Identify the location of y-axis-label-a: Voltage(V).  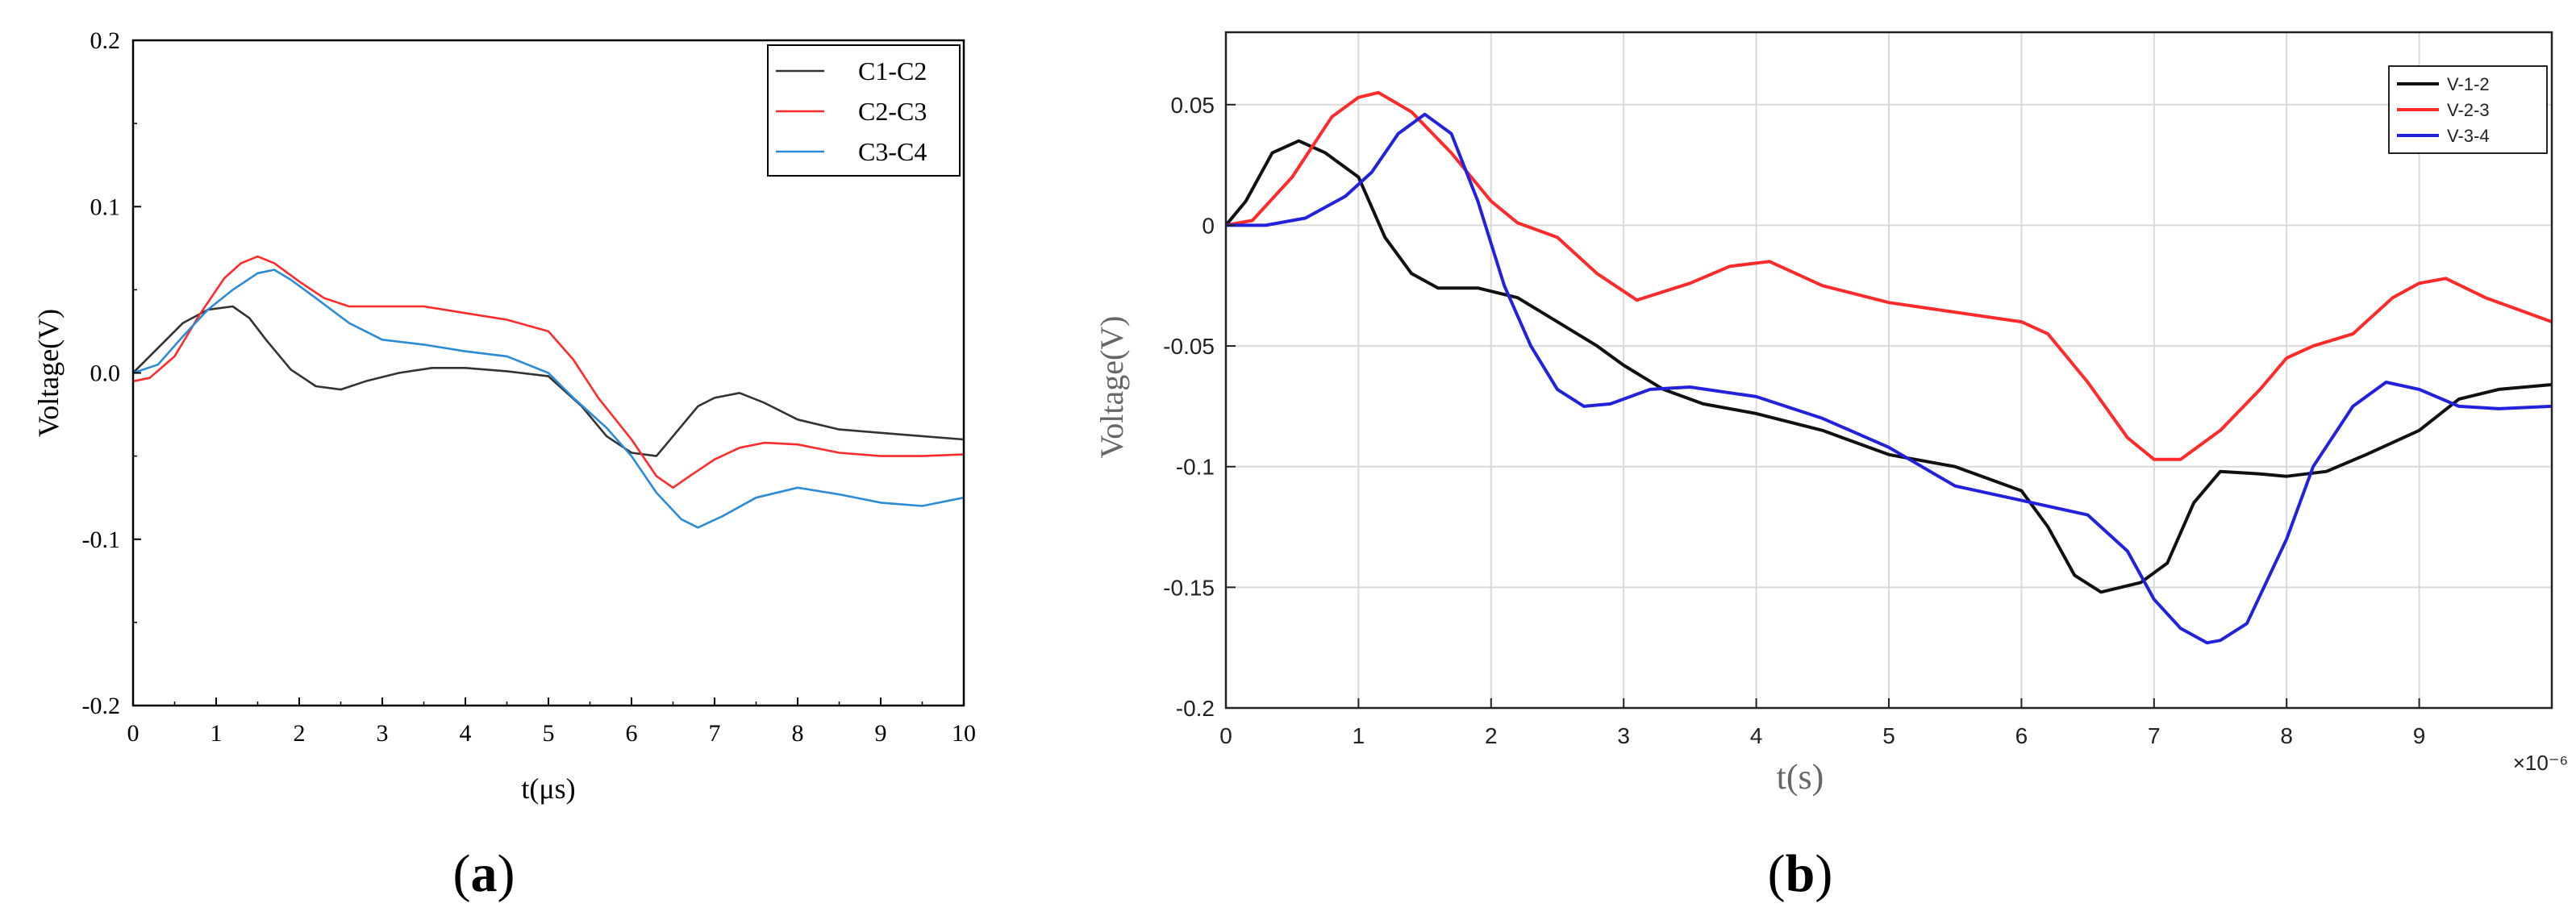
(48, 373).